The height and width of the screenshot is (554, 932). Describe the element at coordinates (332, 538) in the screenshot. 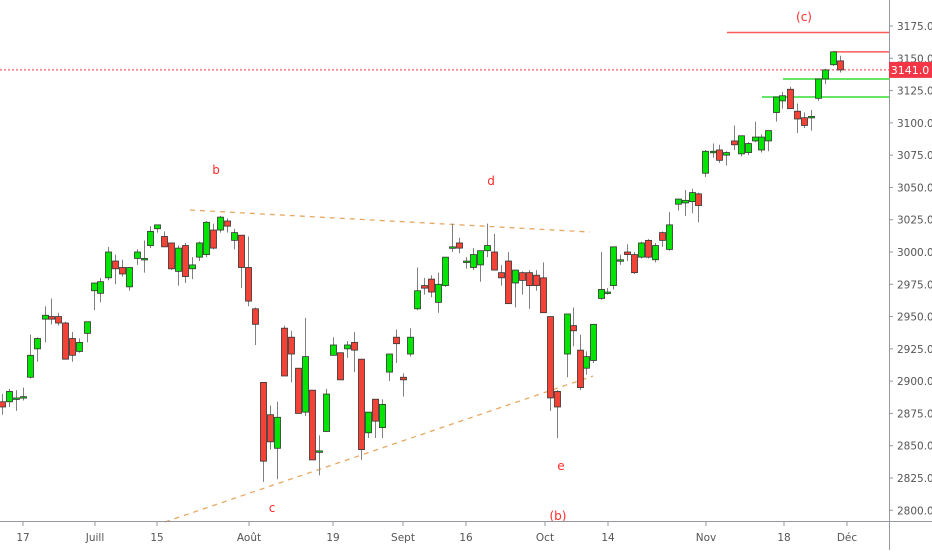

I see `time-tick-label: 19` at that location.